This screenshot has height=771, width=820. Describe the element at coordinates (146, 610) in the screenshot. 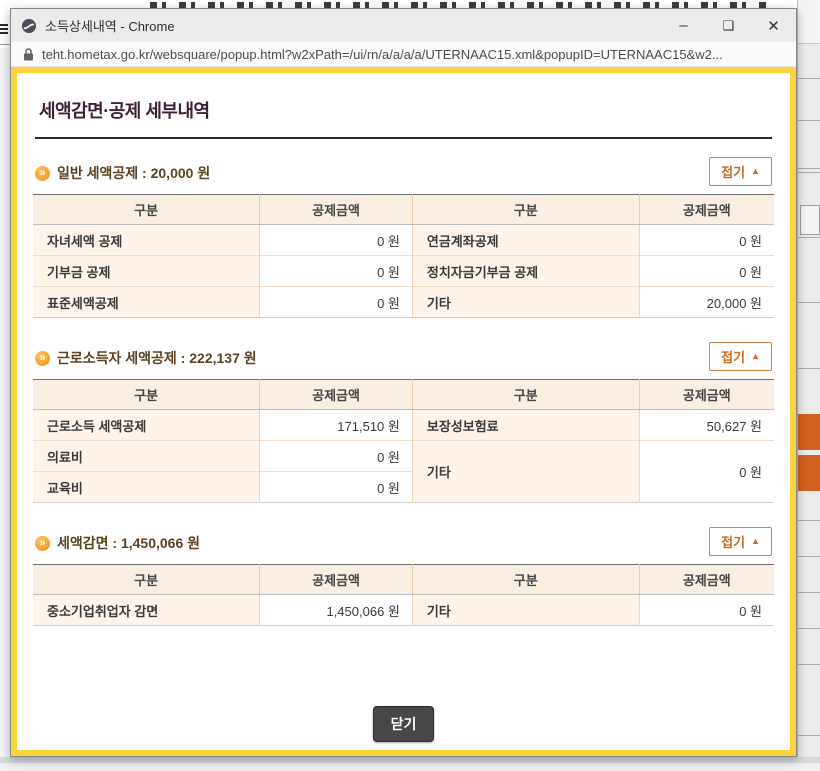

I see `row-label: 중소기업취업자 감면` at that location.